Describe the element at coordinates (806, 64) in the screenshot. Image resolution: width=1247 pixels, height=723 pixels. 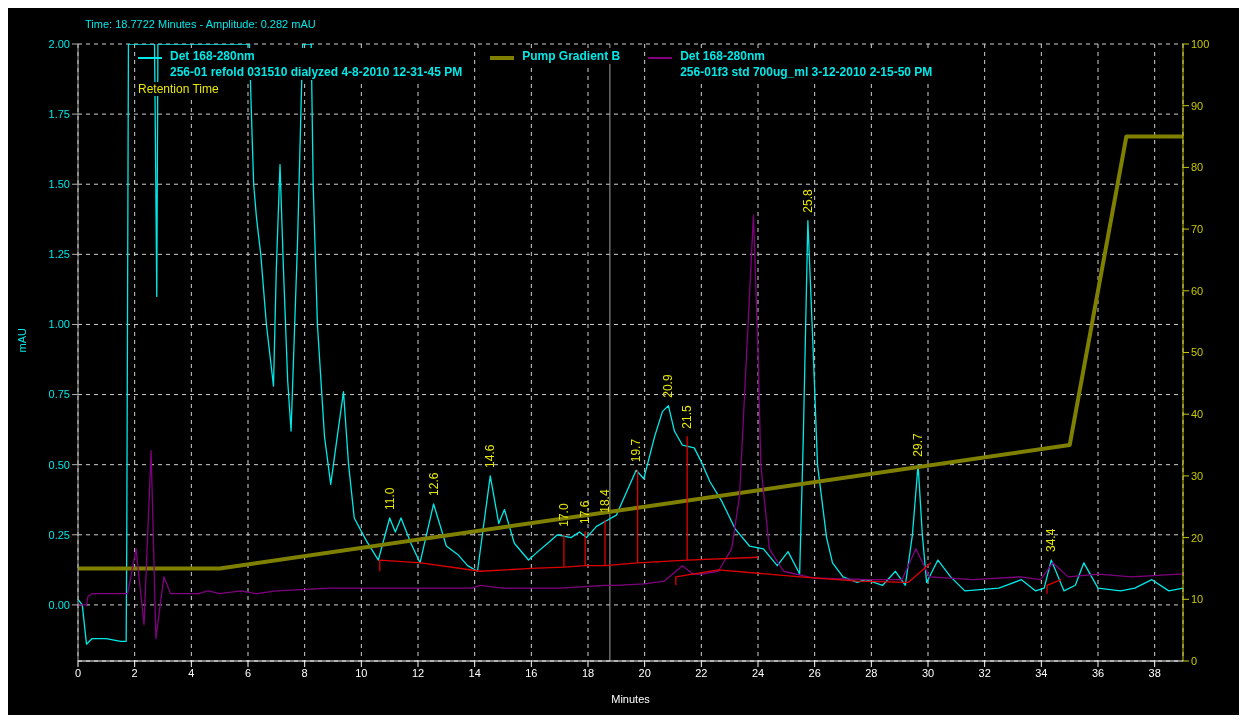
I see `legend-label: Det 168-280nm 256-01f3 std 700ug_ml 3-12-2010 2-15-50 PM` at that location.